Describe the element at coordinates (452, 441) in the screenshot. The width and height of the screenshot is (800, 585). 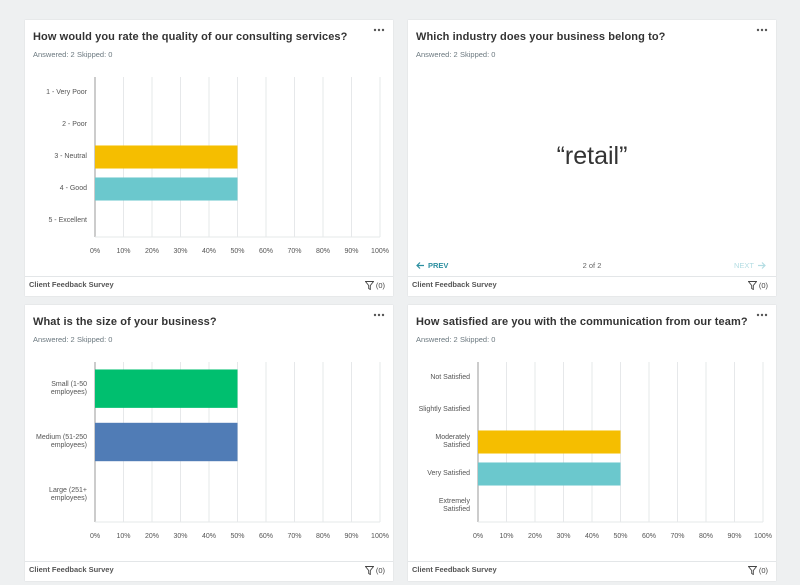
I see `category-label: Moderately Satisfied` at that location.